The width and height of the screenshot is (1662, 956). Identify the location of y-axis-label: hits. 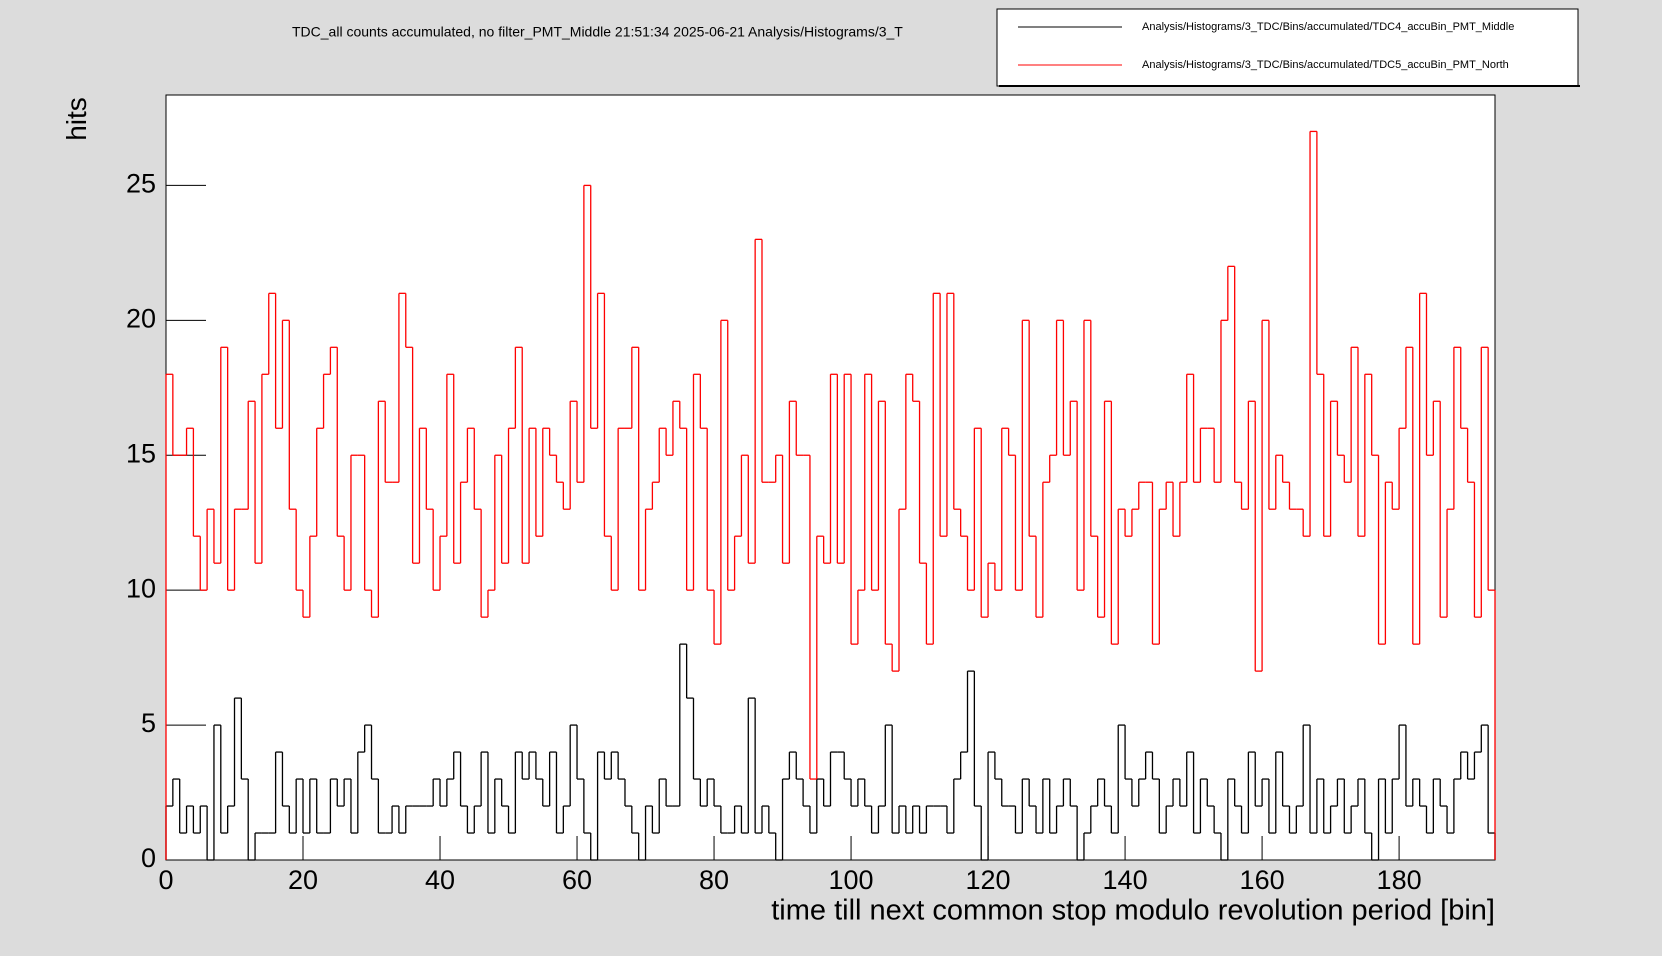
(76, 119).